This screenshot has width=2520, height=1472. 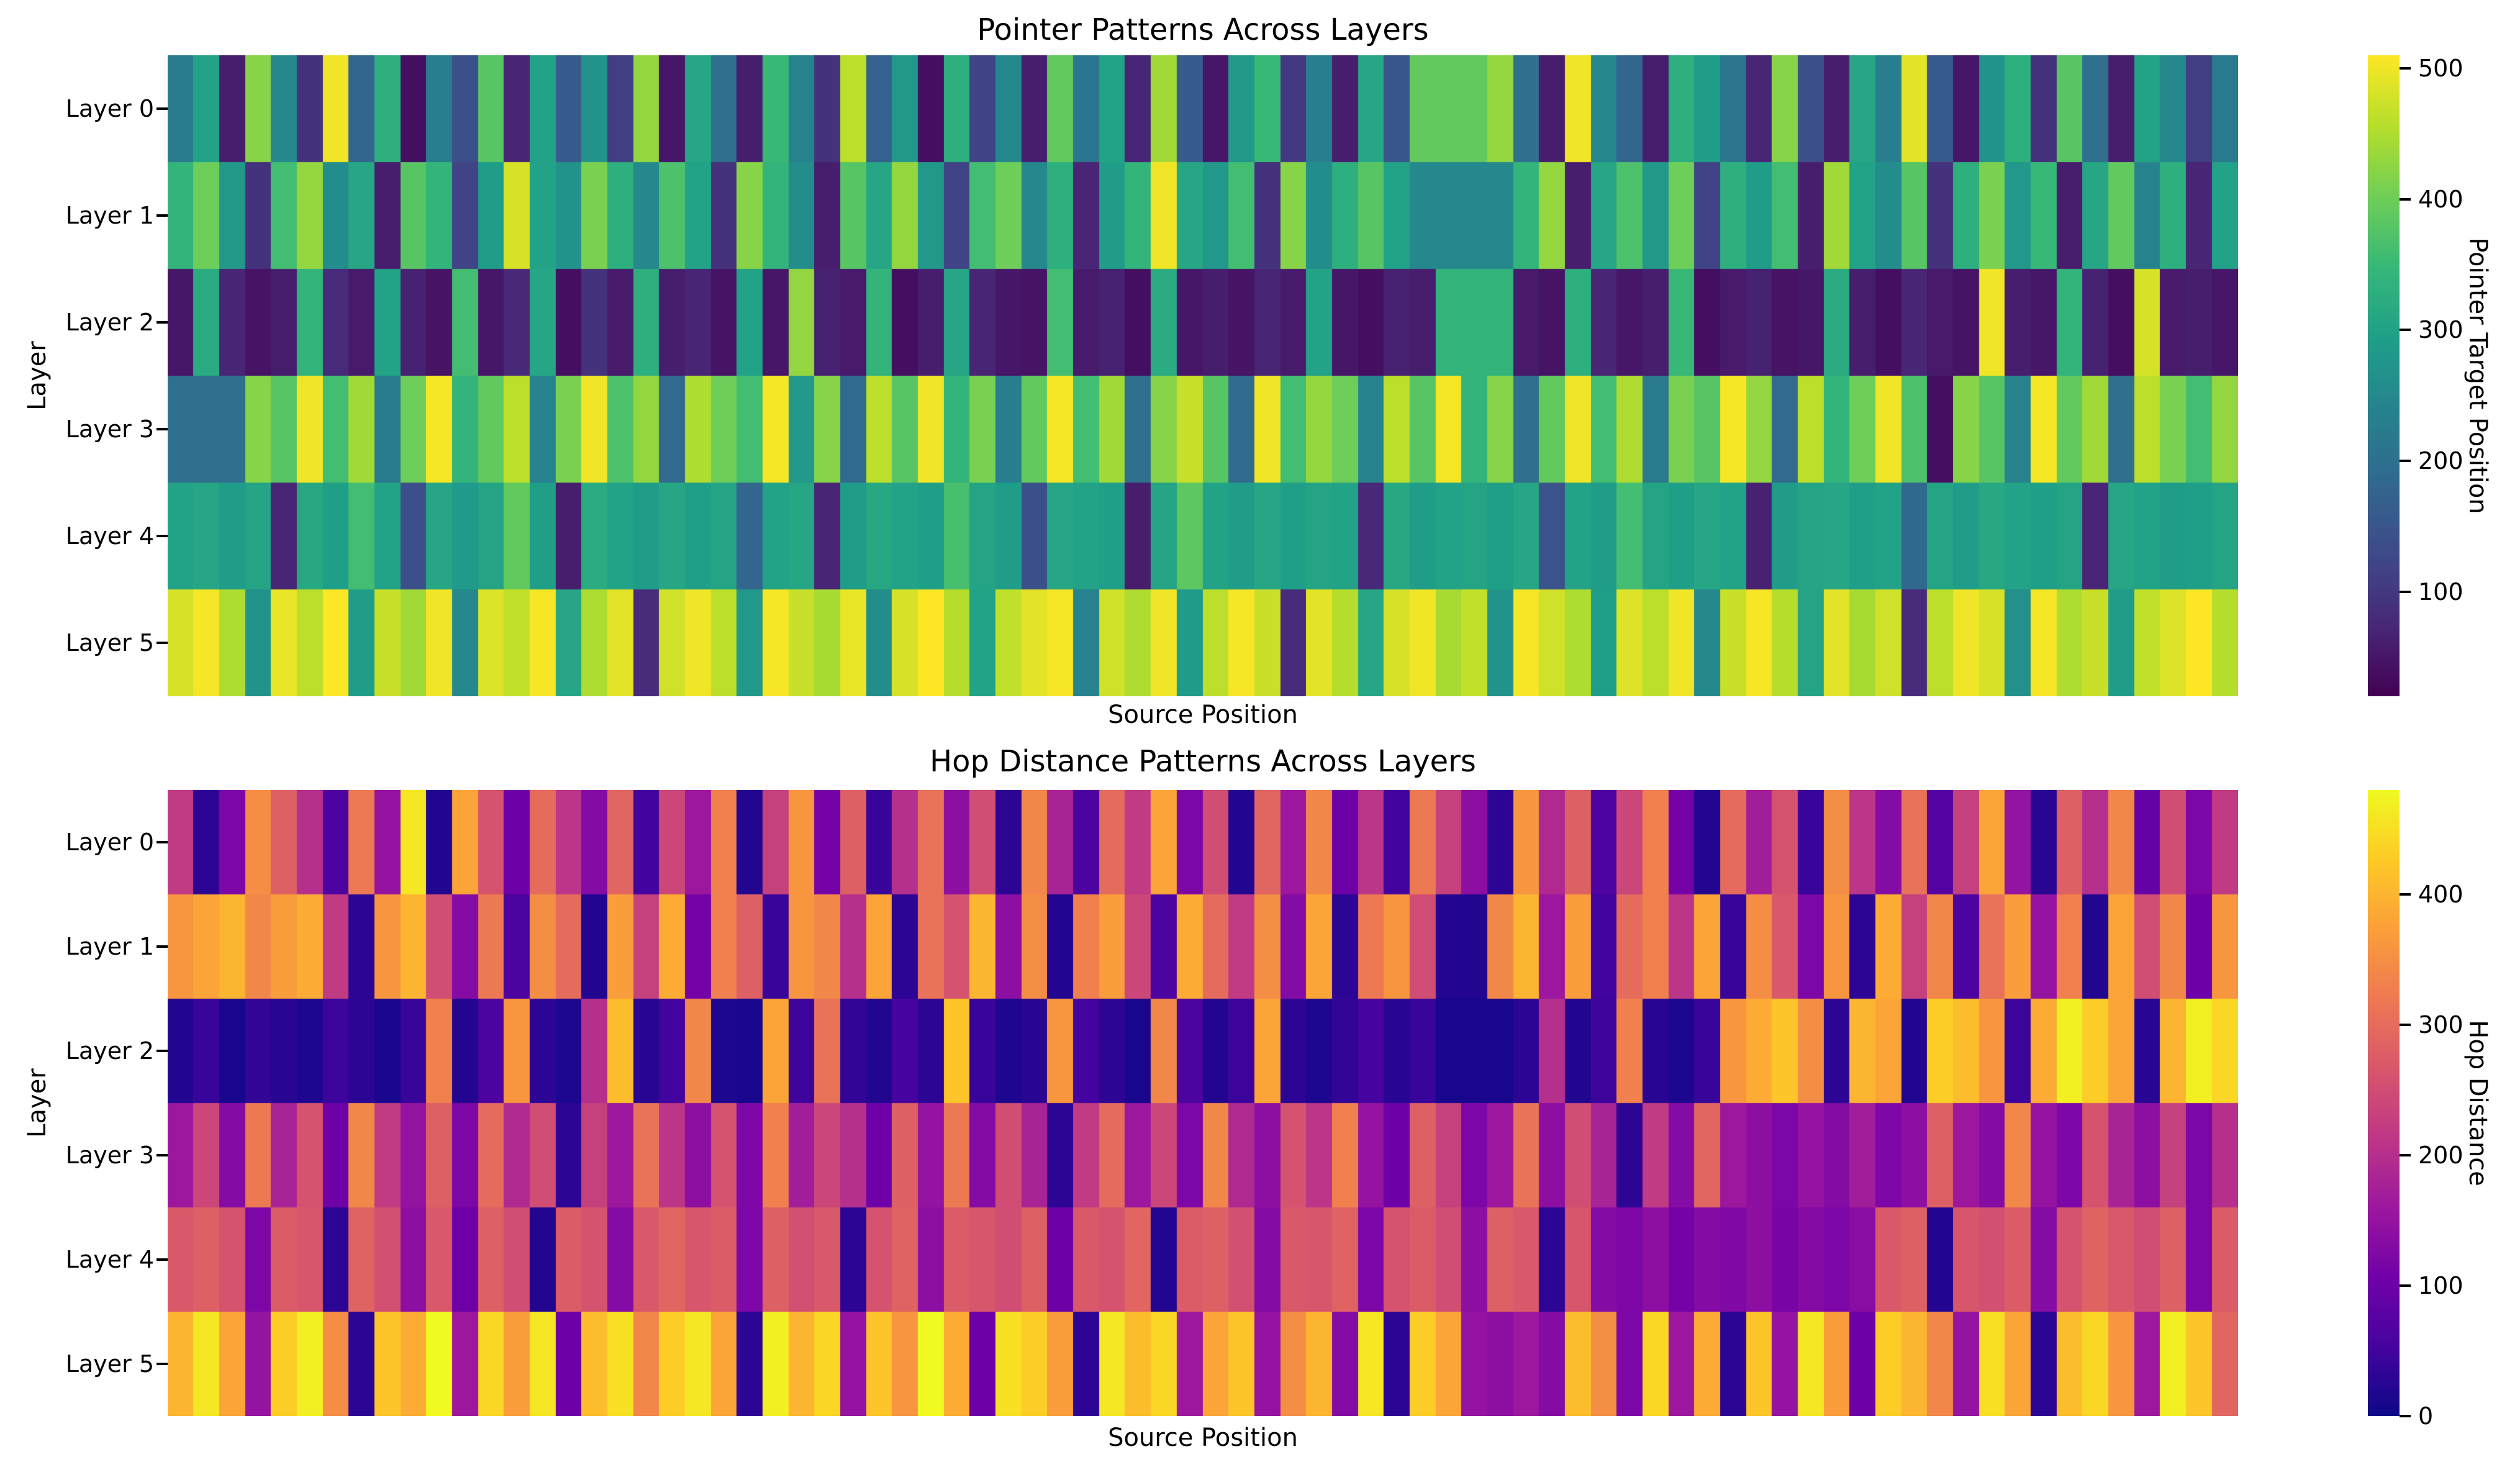 I want to click on chart2-ylabel: Layer, so click(x=38, y=1103).